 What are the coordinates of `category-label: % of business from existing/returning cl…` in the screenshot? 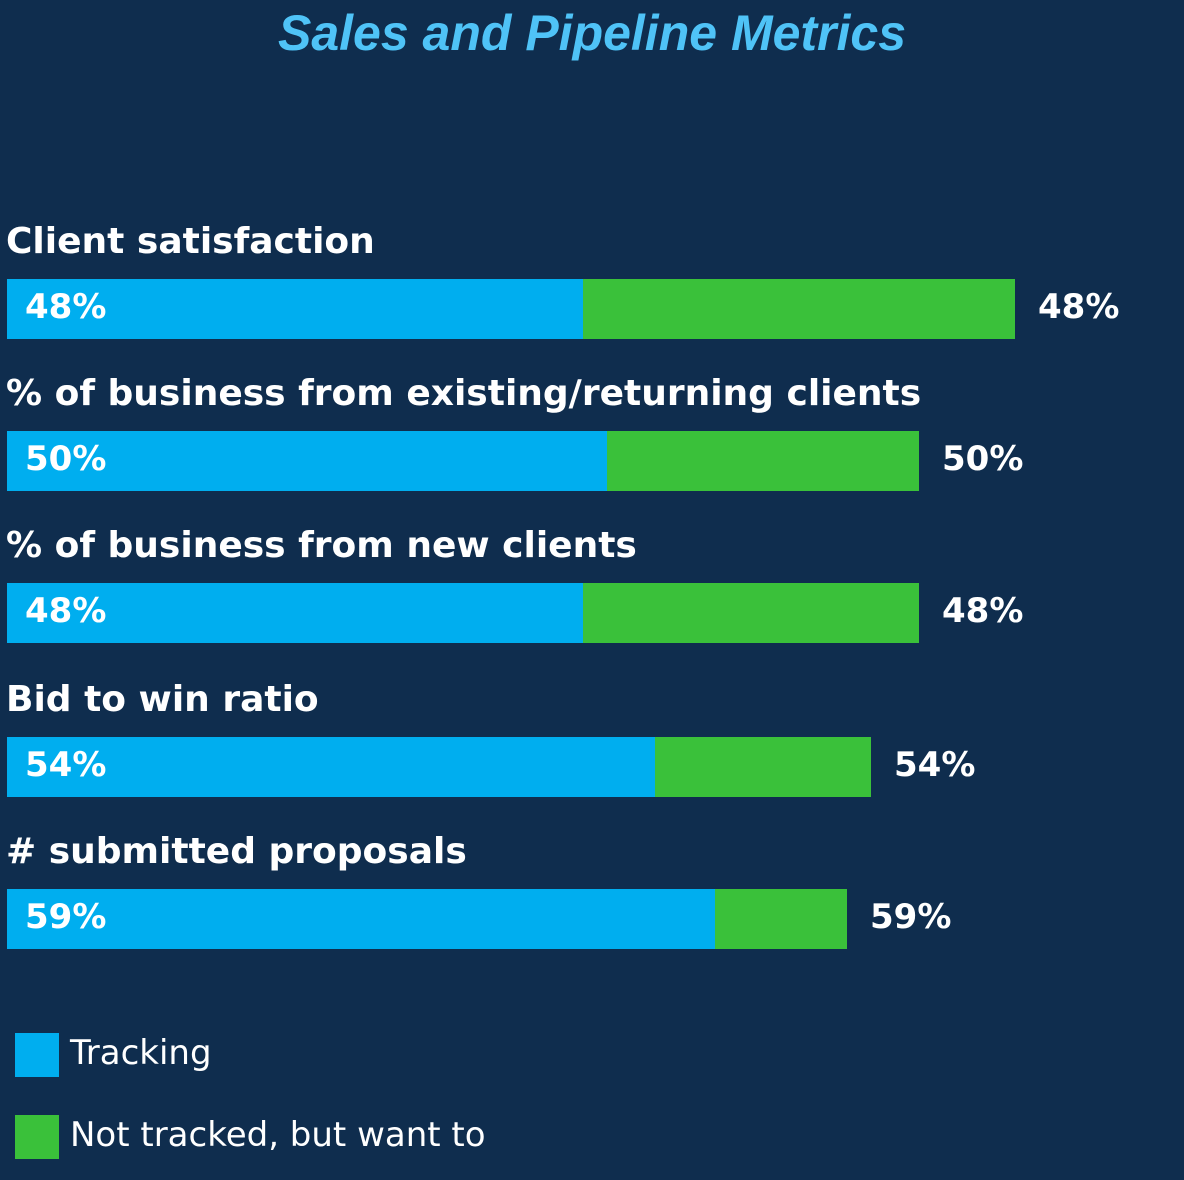 It's located at (464, 393).